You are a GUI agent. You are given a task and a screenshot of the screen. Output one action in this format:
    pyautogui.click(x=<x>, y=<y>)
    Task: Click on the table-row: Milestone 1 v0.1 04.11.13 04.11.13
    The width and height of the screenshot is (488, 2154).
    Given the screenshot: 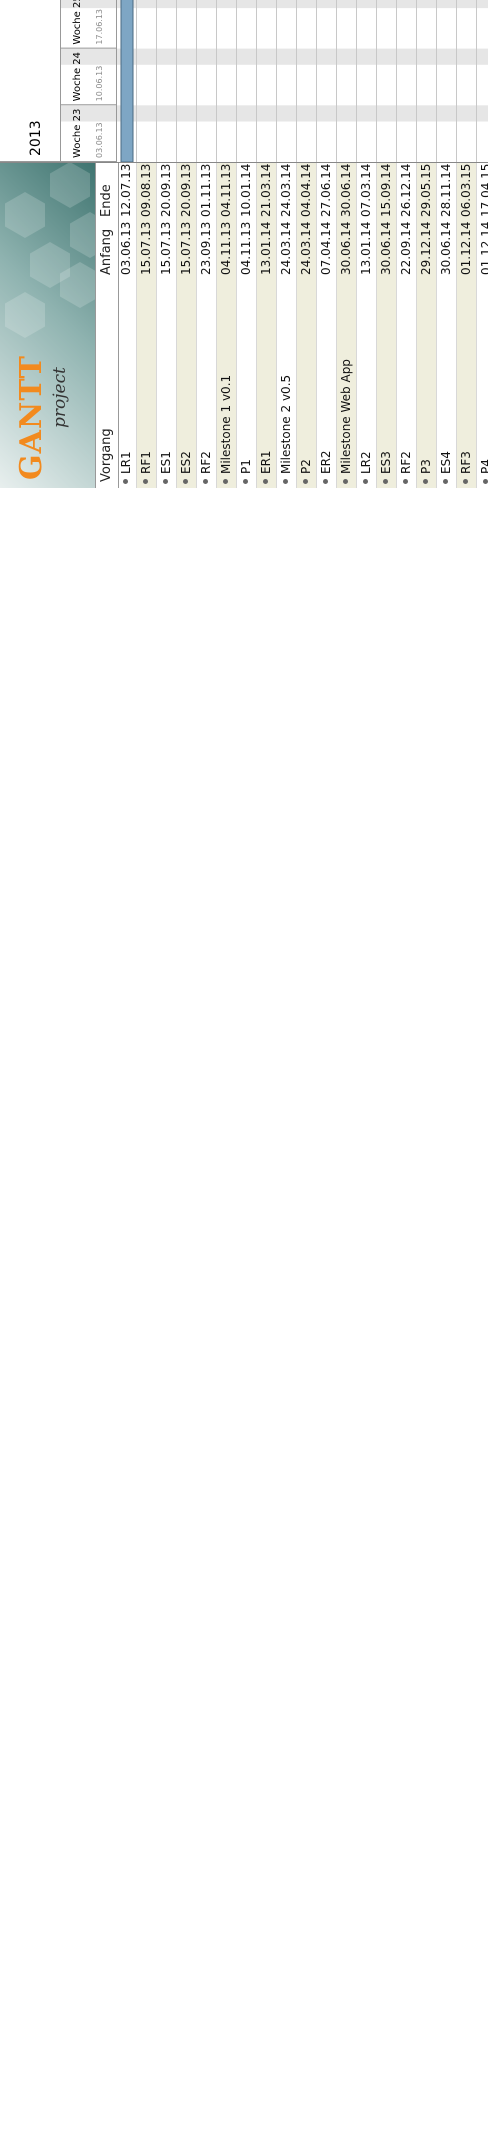 What is the action you would take?
    pyautogui.click(x=227, y=325)
    